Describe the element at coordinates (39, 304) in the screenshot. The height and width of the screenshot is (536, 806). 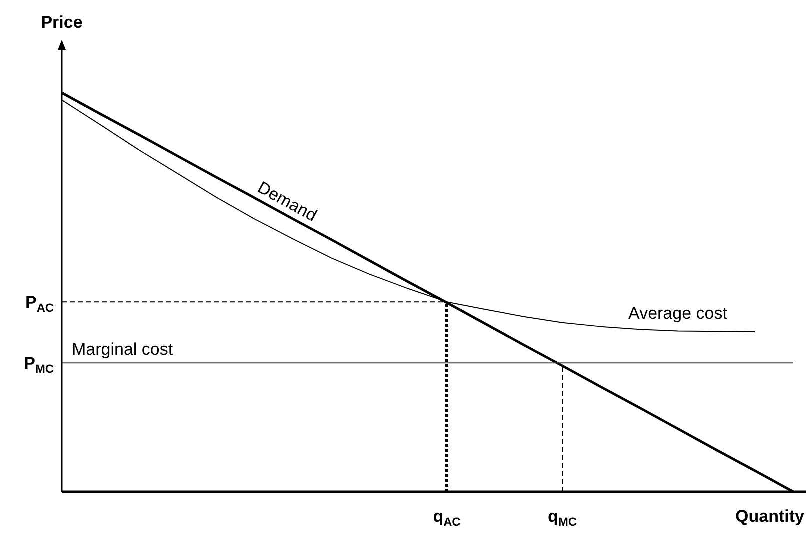
I see `text: P$_{AC}$` at that location.